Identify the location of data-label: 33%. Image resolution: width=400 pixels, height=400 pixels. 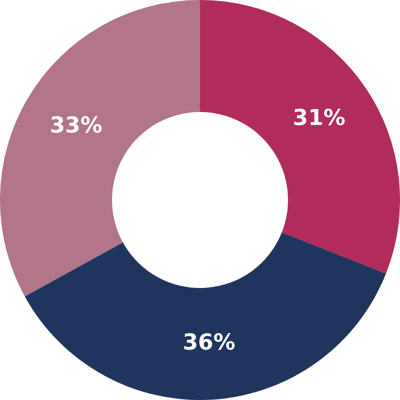
(76, 125).